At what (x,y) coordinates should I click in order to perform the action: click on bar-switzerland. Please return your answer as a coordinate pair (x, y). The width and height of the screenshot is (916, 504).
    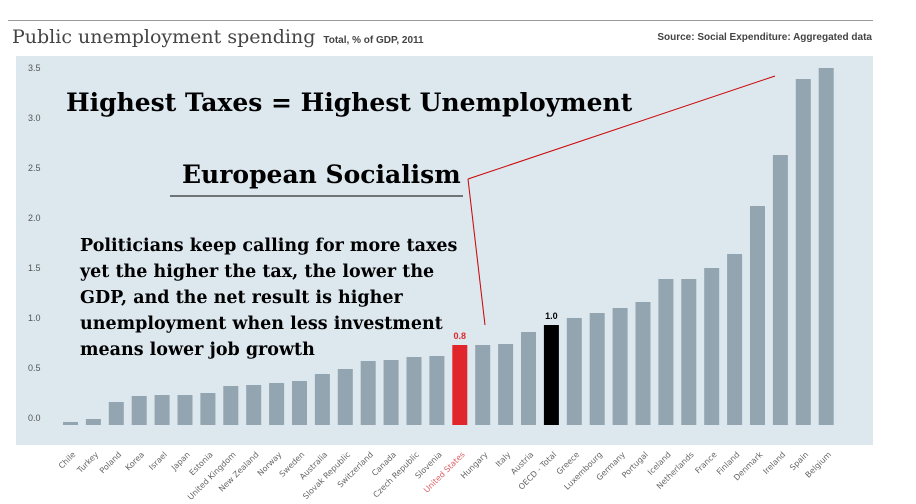
    Looking at the image, I should click on (368, 393).